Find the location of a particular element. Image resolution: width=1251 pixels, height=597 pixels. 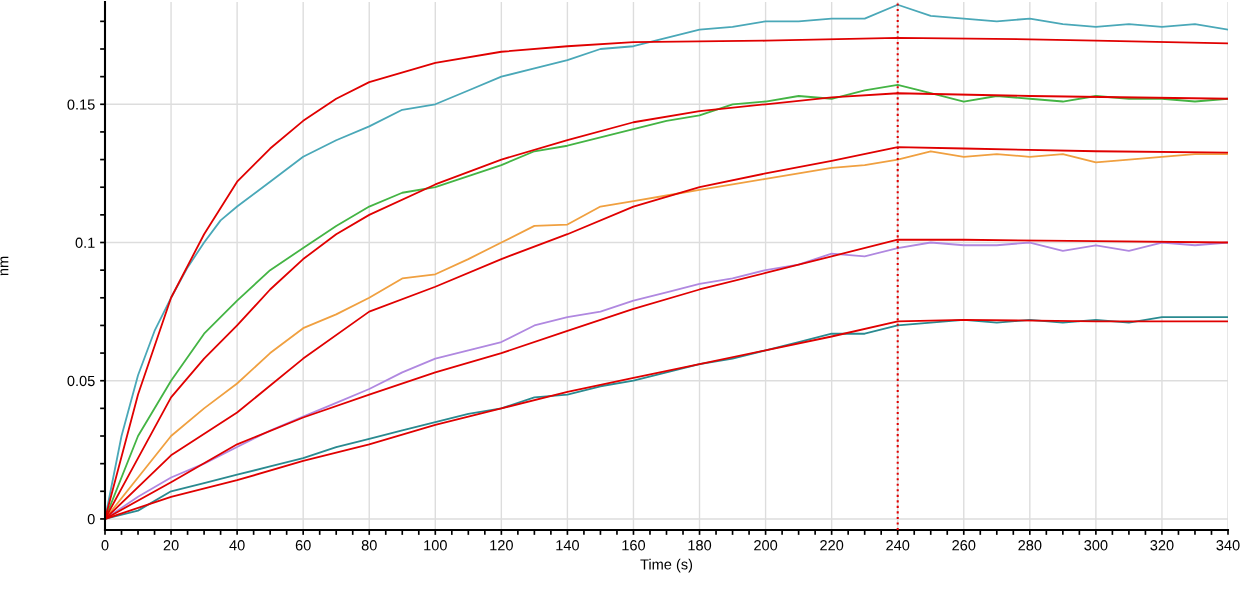

x-tick-label: 240 is located at coordinates (898, 545).